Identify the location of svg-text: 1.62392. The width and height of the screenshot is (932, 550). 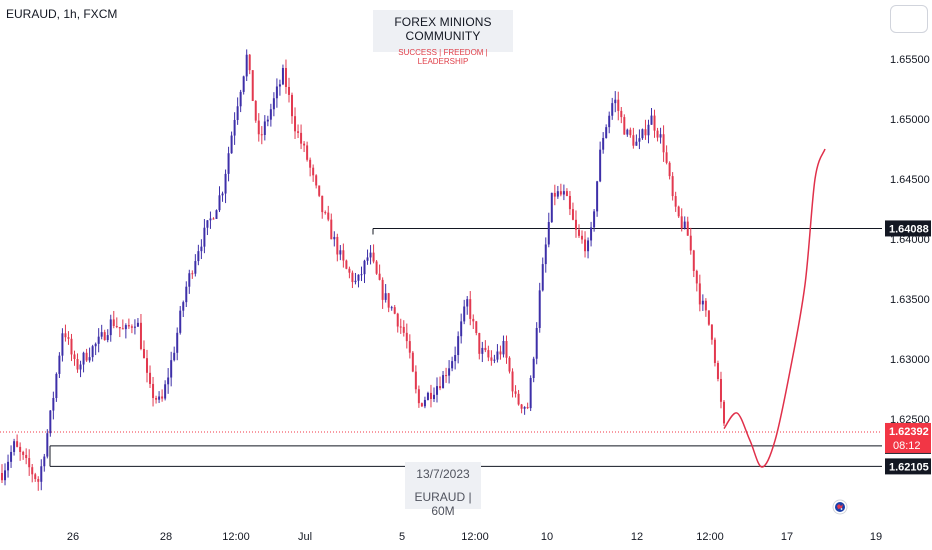
(909, 432).